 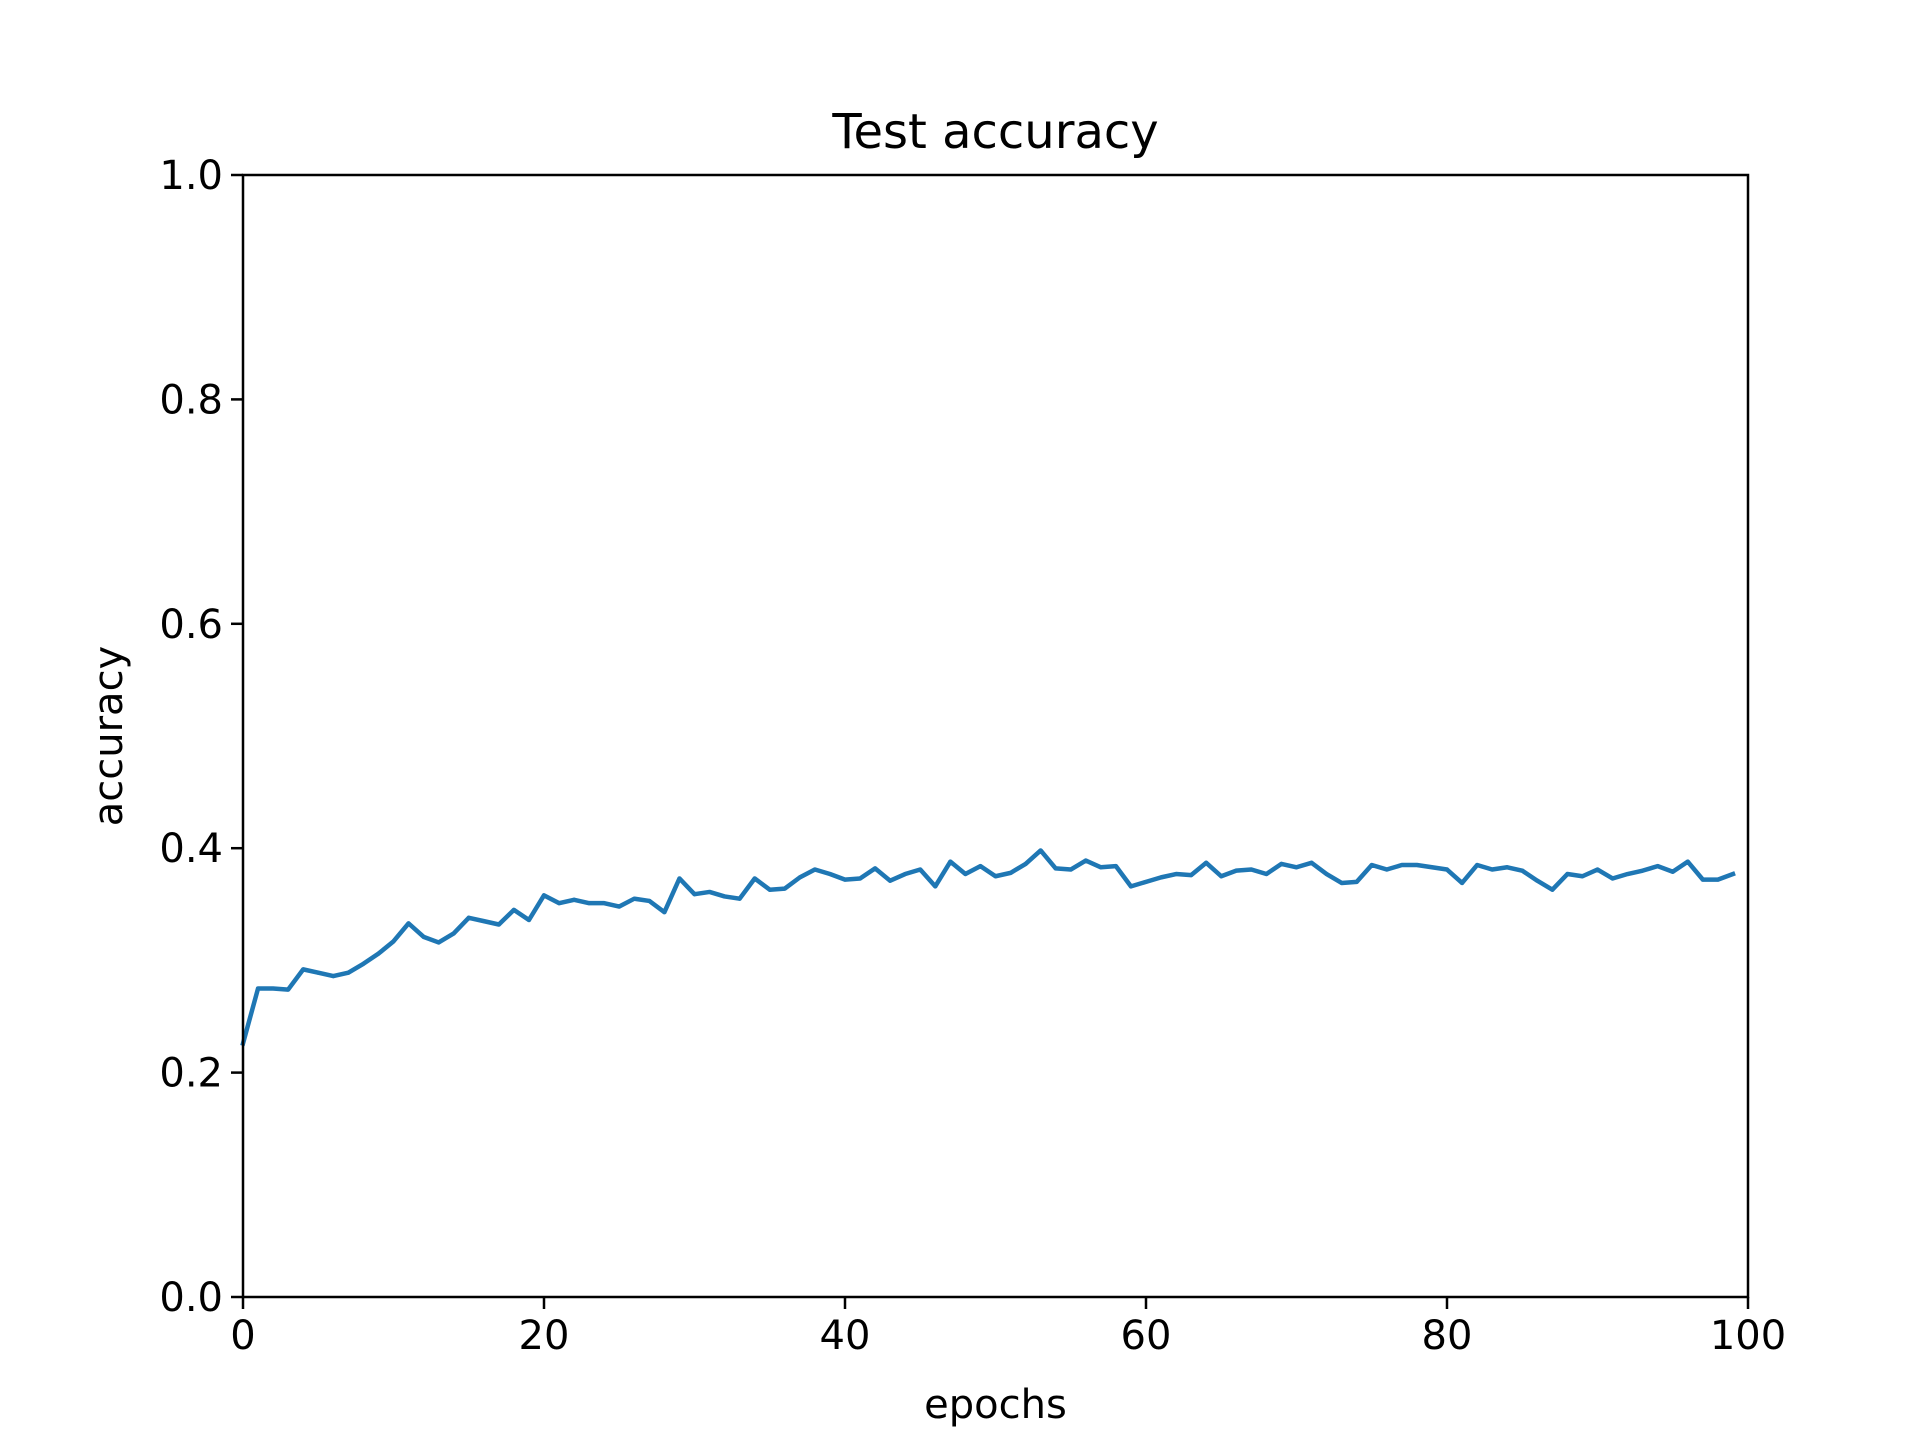 I want to click on x-tick-label: 80, so click(x=1447, y=1336).